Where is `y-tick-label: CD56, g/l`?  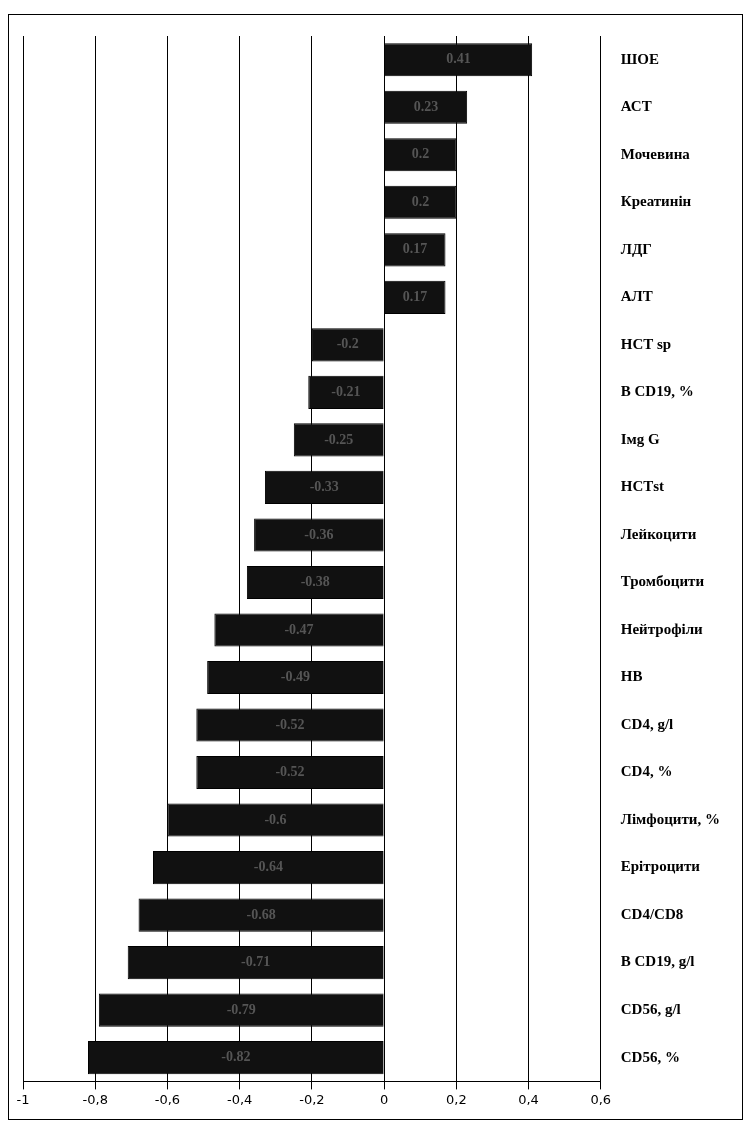
y-tick-label: CD56, g/l is located at coordinates (650, 1009).